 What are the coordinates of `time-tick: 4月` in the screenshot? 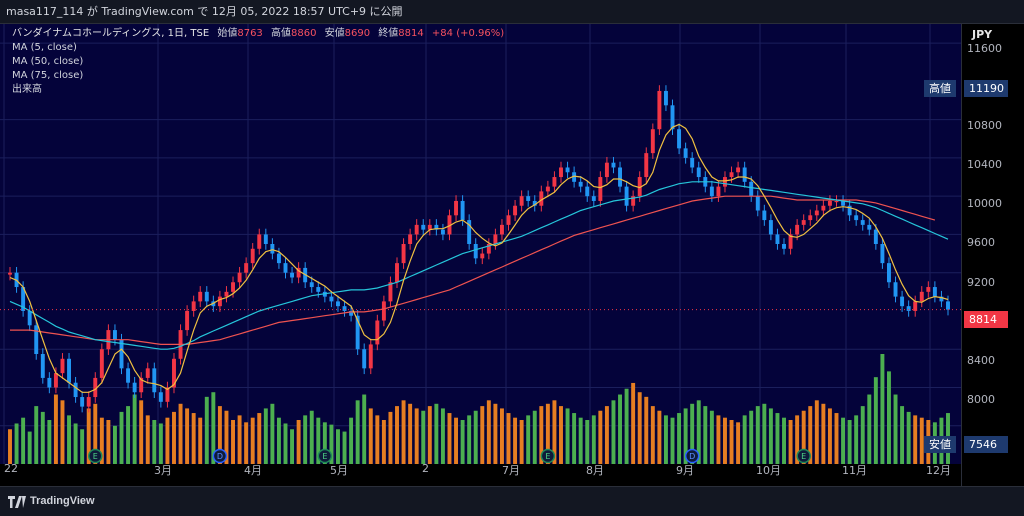 It's located at (253, 470).